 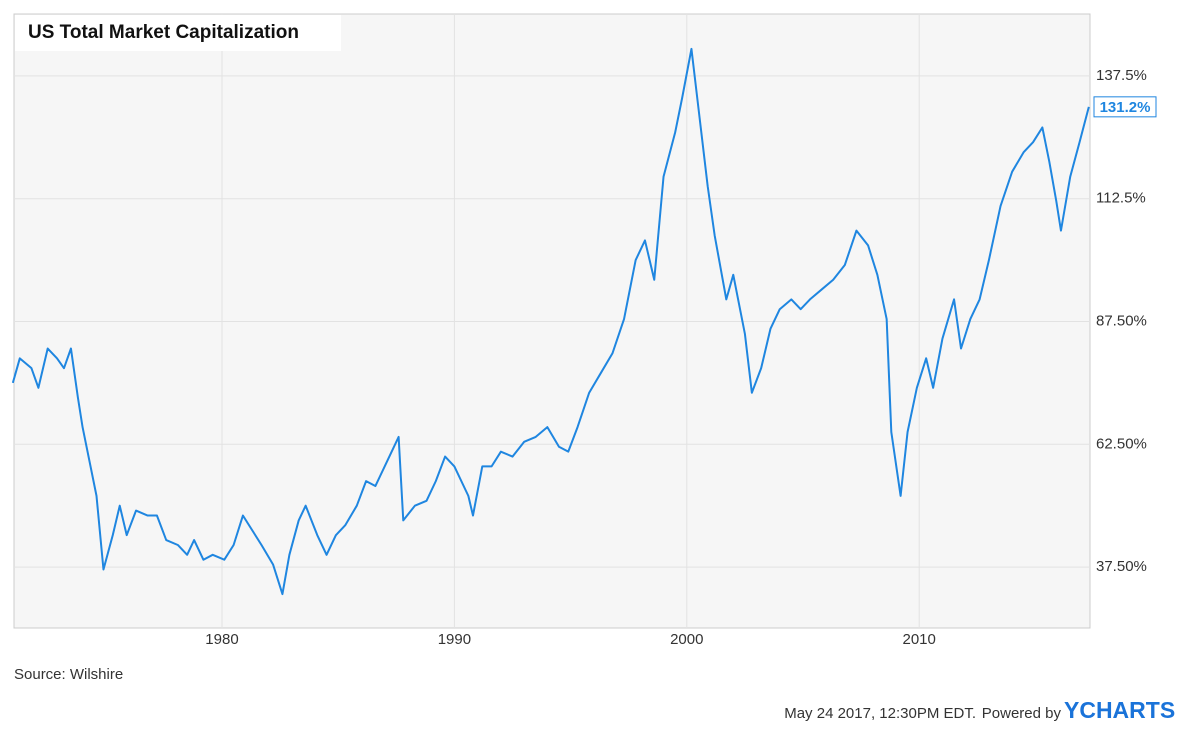 I want to click on y-tick-label: 112.5%, so click(x=1121, y=198).